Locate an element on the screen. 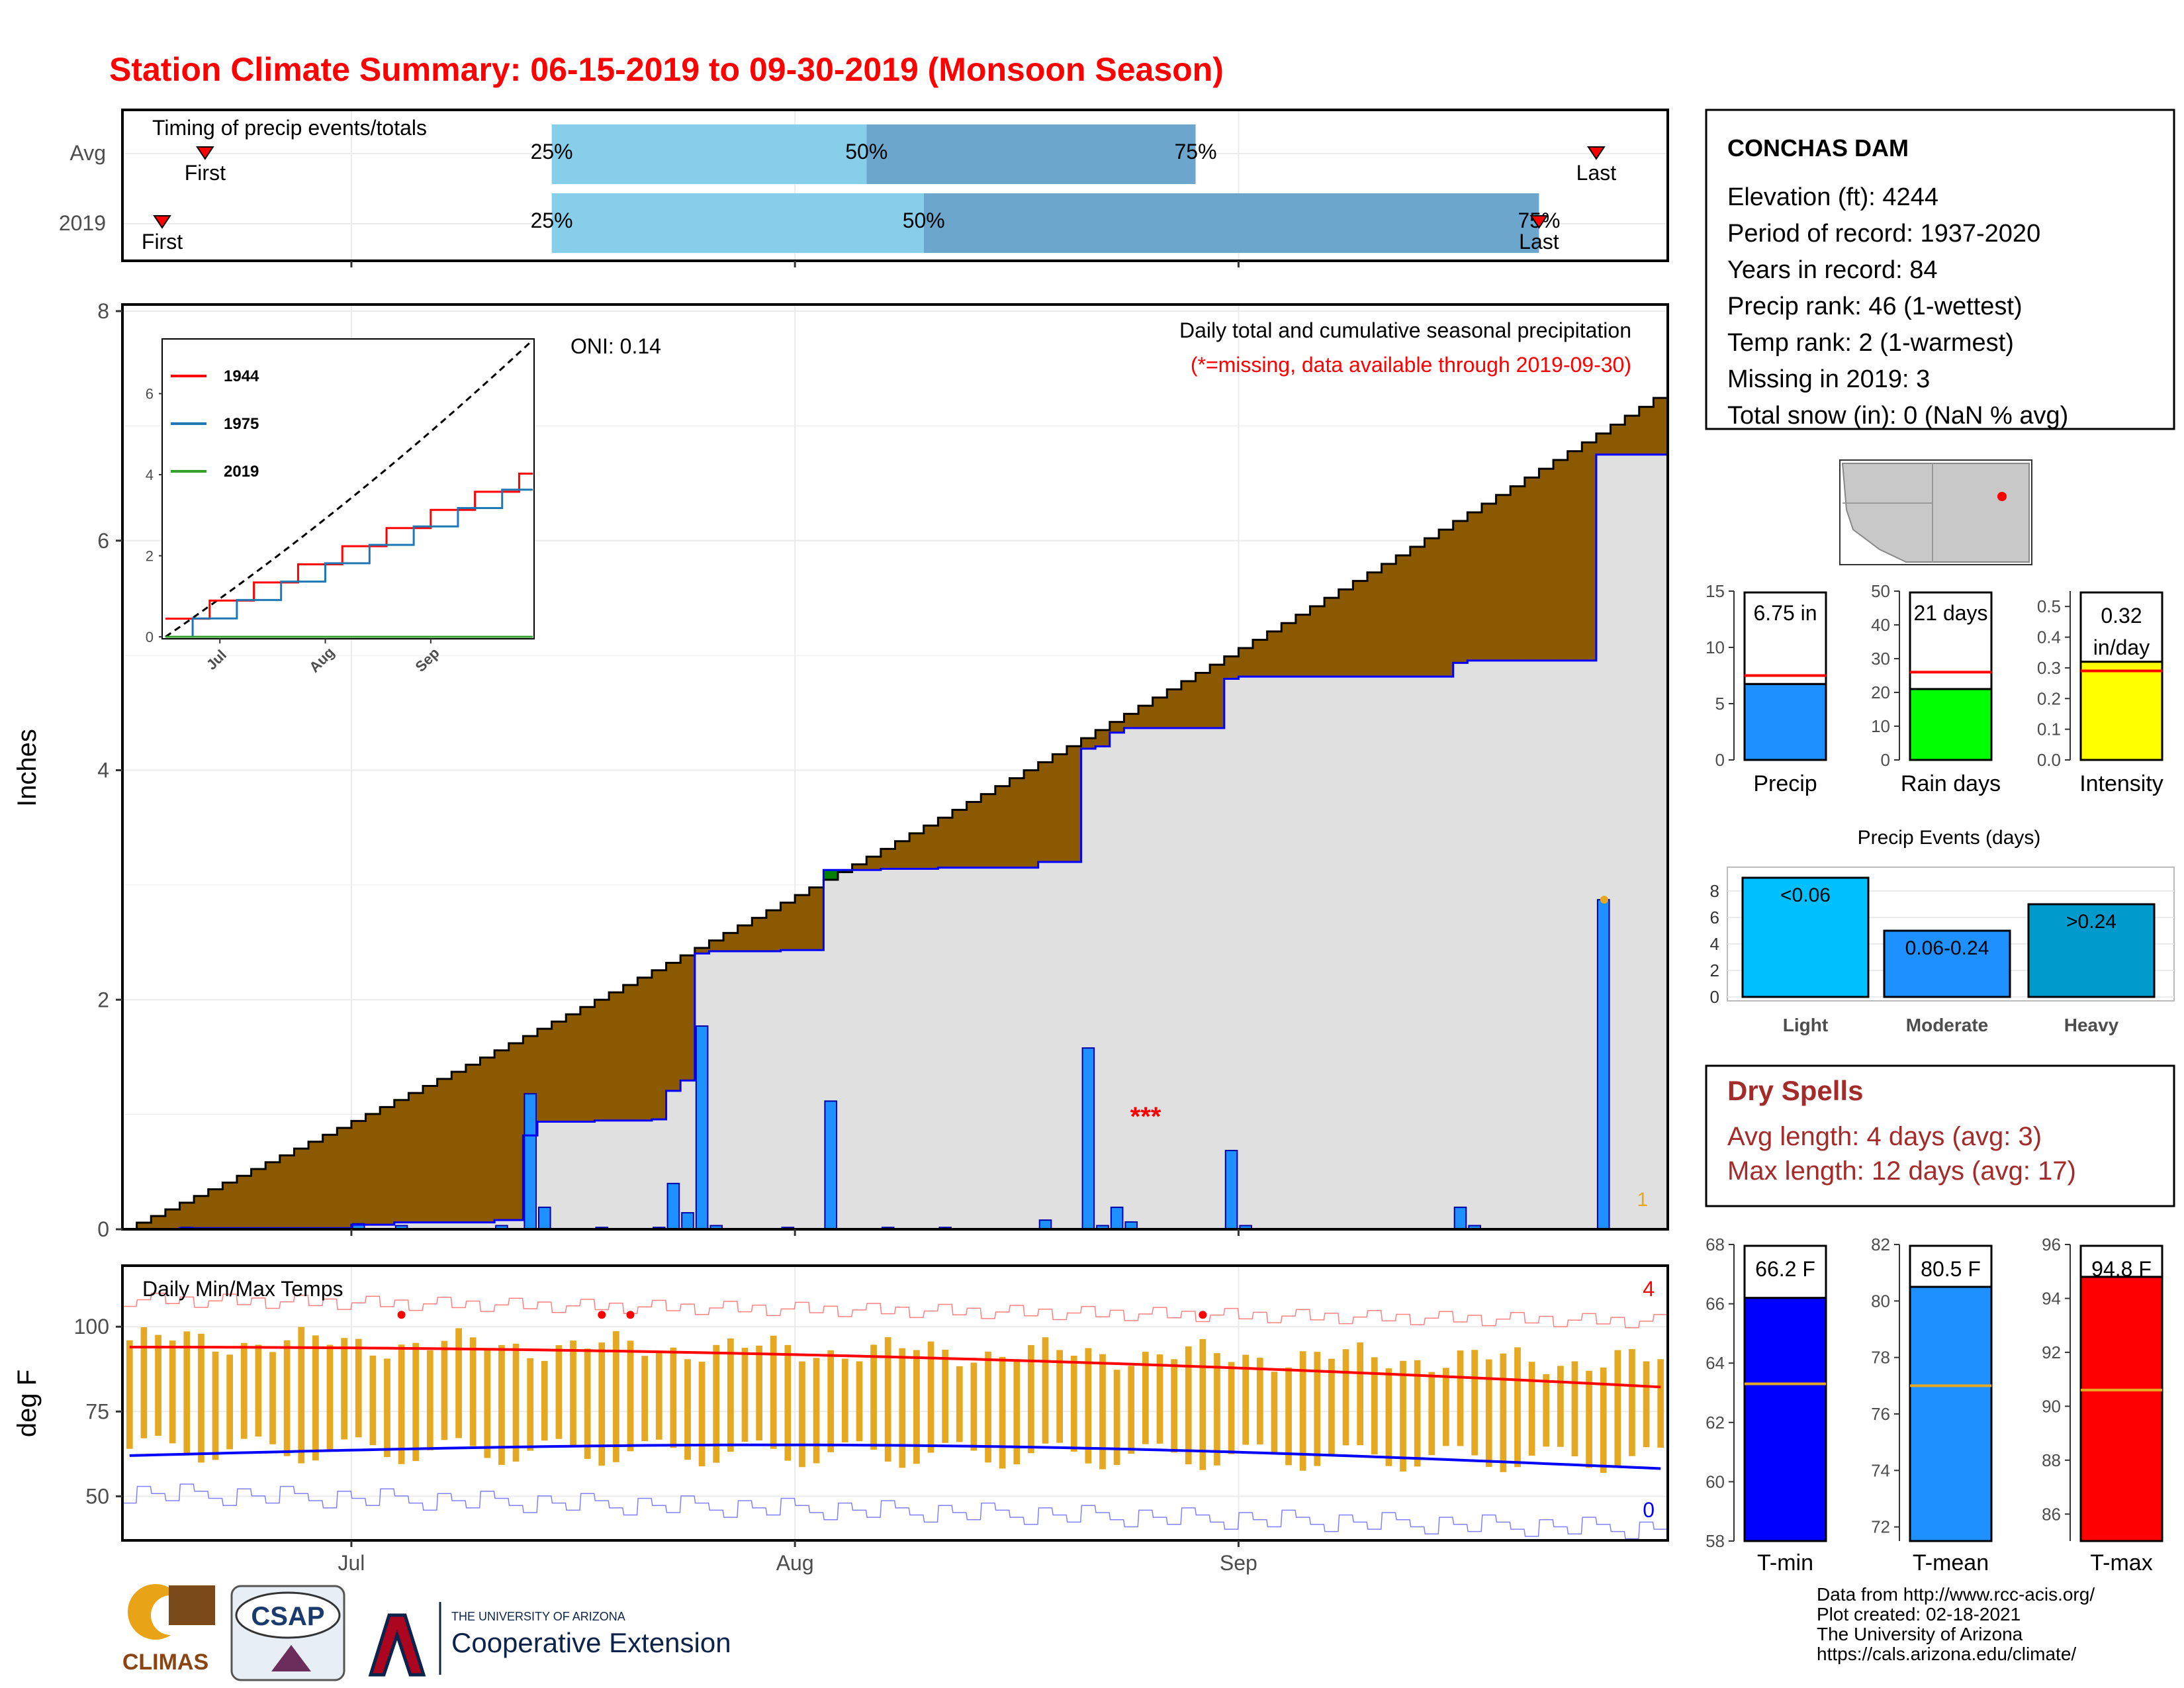 The image size is (2184, 1688). station-location-dot is located at coordinates (2002, 496).